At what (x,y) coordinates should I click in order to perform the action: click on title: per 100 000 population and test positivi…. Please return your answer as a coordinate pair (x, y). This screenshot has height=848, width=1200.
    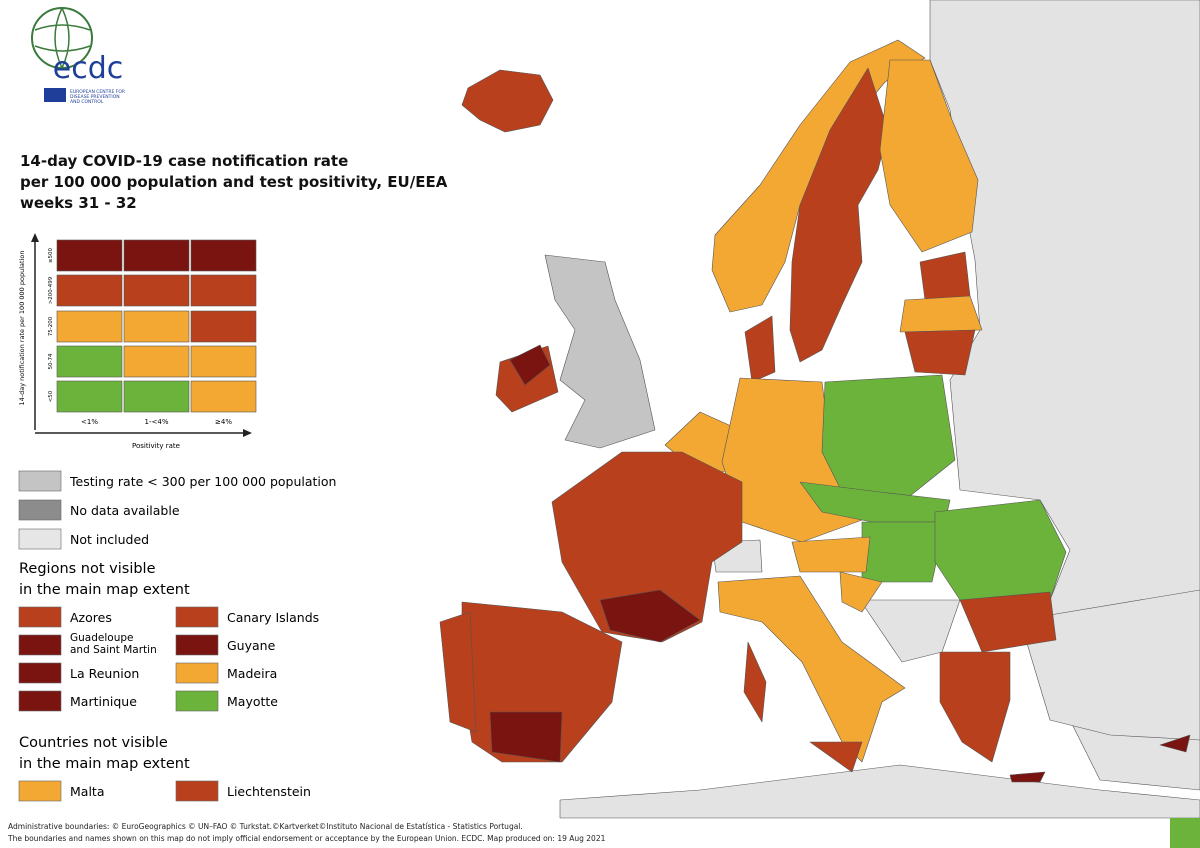
    Looking at the image, I should click on (234, 182).